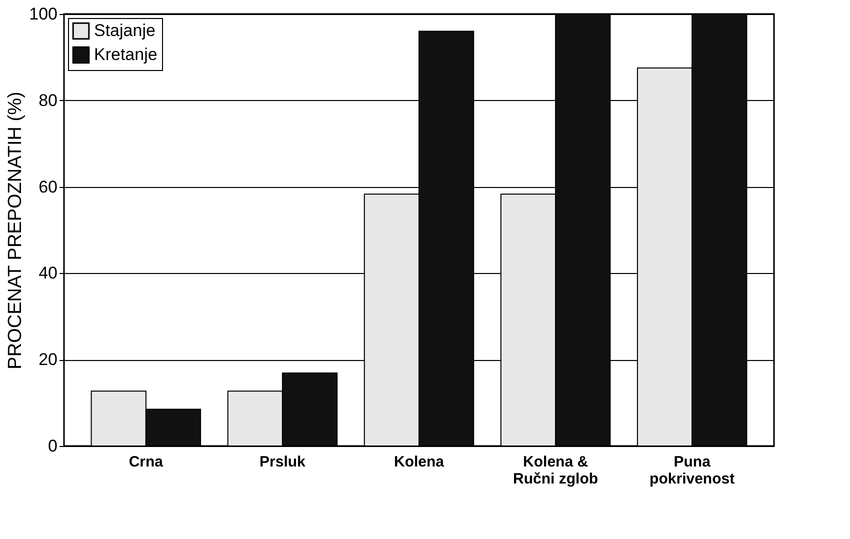 This screenshot has width=850, height=539. What do you see at coordinates (53, 446) in the screenshot?
I see `y-tick-label: 0` at bounding box center [53, 446].